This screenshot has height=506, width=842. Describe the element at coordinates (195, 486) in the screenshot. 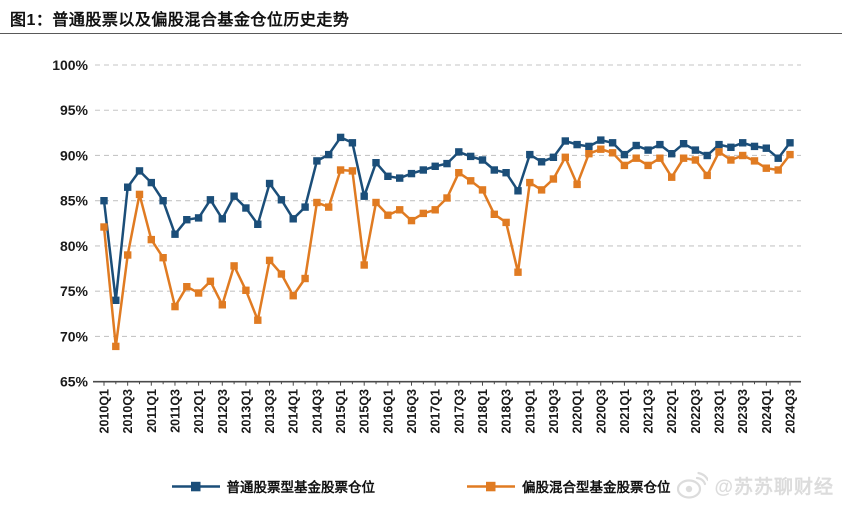

I see `legend-marker-blue-icon` at that location.